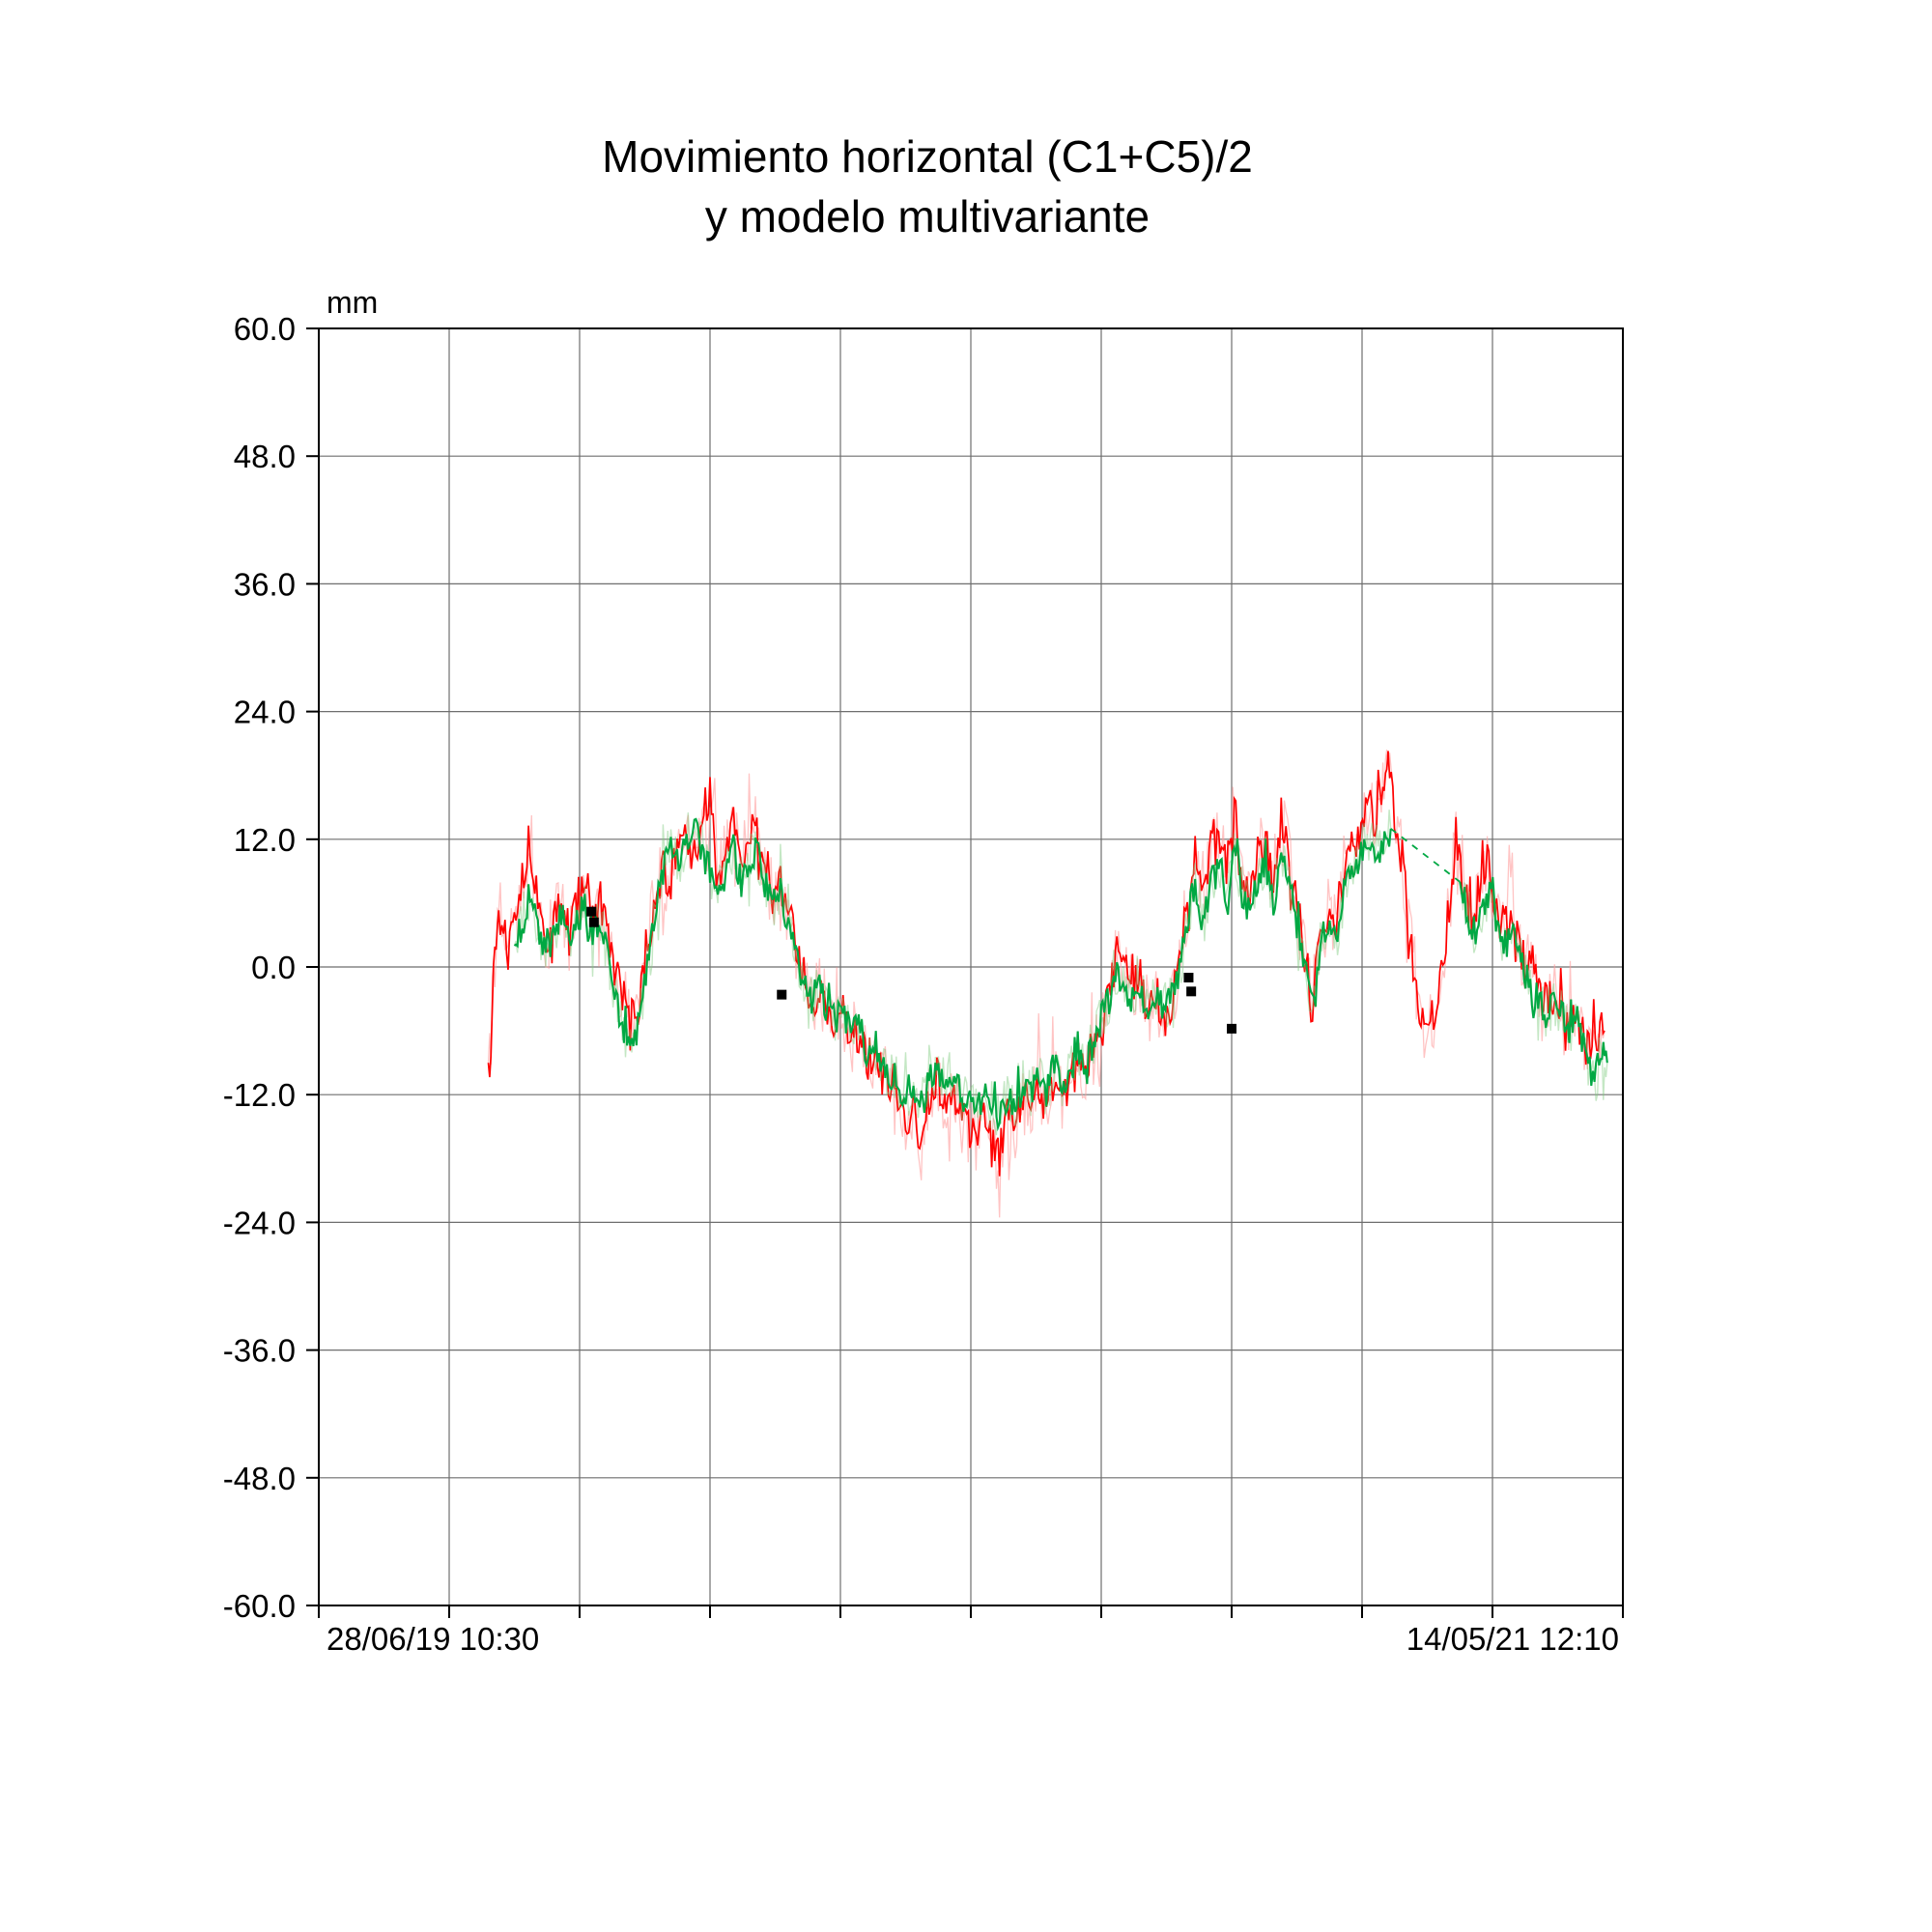 This screenshot has height=1932, width=1932. Describe the element at coordinates (259, 1095) in the screenshot. I see `y-tick-label: -12.0` at that location.